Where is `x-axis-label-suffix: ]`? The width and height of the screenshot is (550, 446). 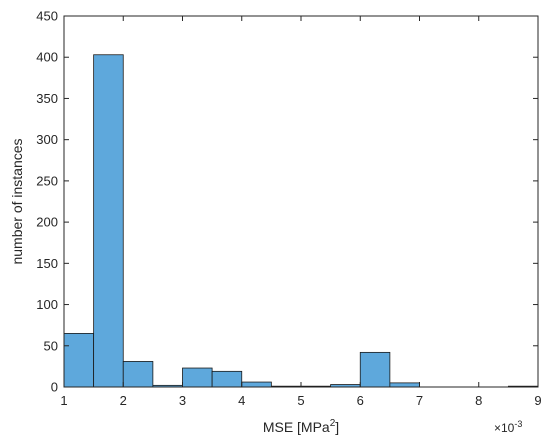 x-axis-label-suffix: ] is located at coordinates (337, 427).